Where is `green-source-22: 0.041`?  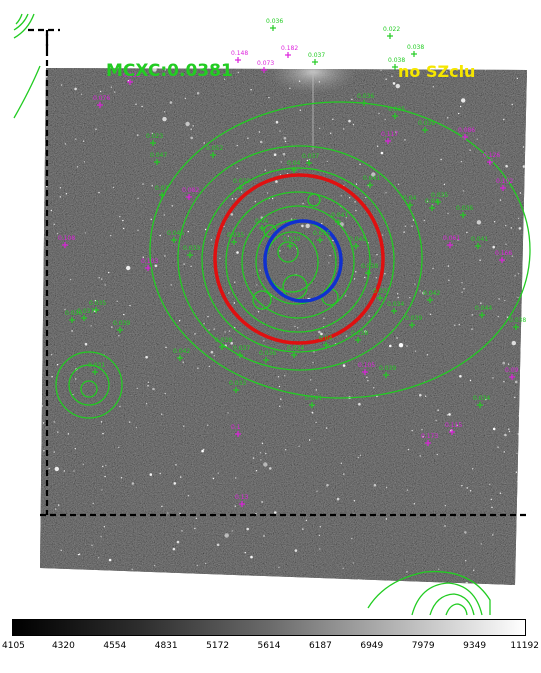 green-source-22: 0.041 is located at coordinates (339, 218).